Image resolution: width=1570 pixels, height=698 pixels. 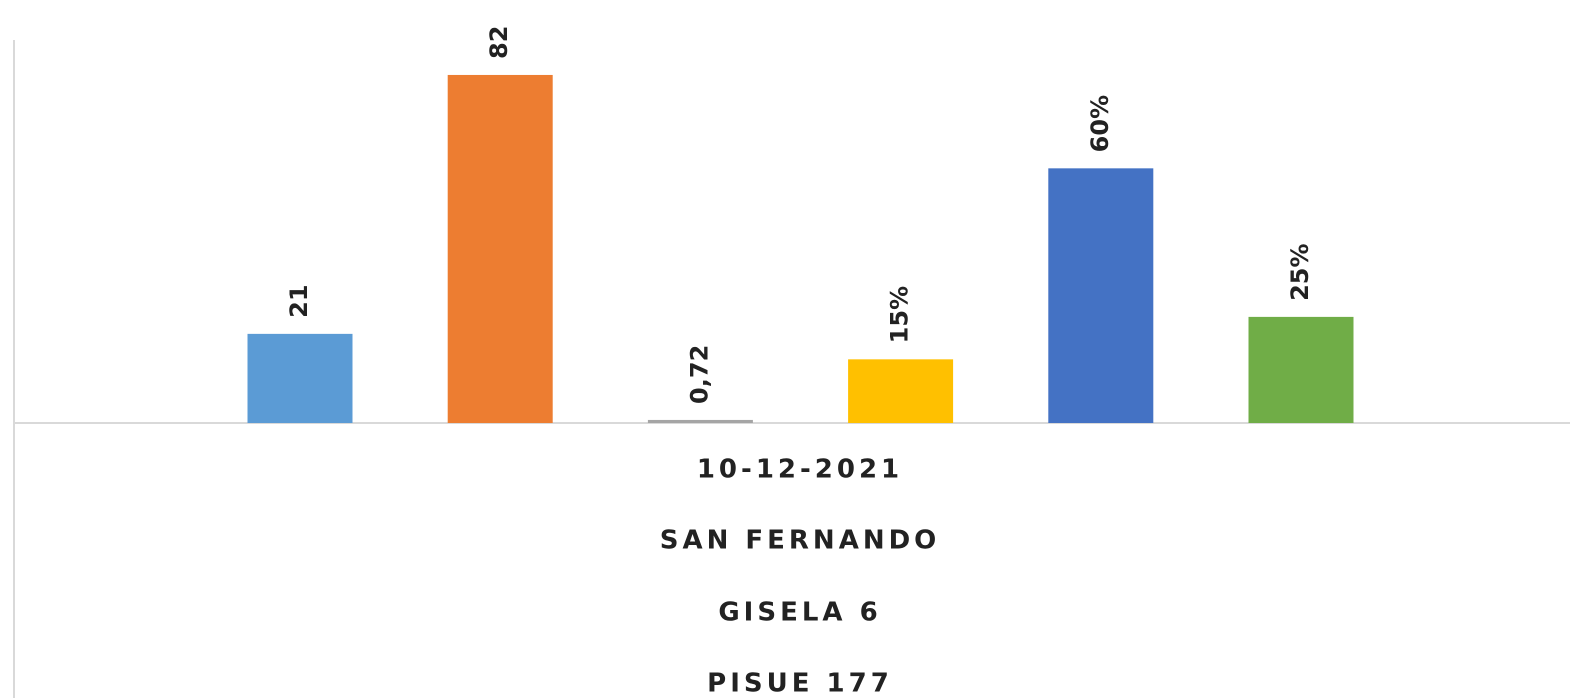 What do you see at coordinates (499, 42) in the screenshot?
I see `data-label: 82` at bounding box center [499, 42].